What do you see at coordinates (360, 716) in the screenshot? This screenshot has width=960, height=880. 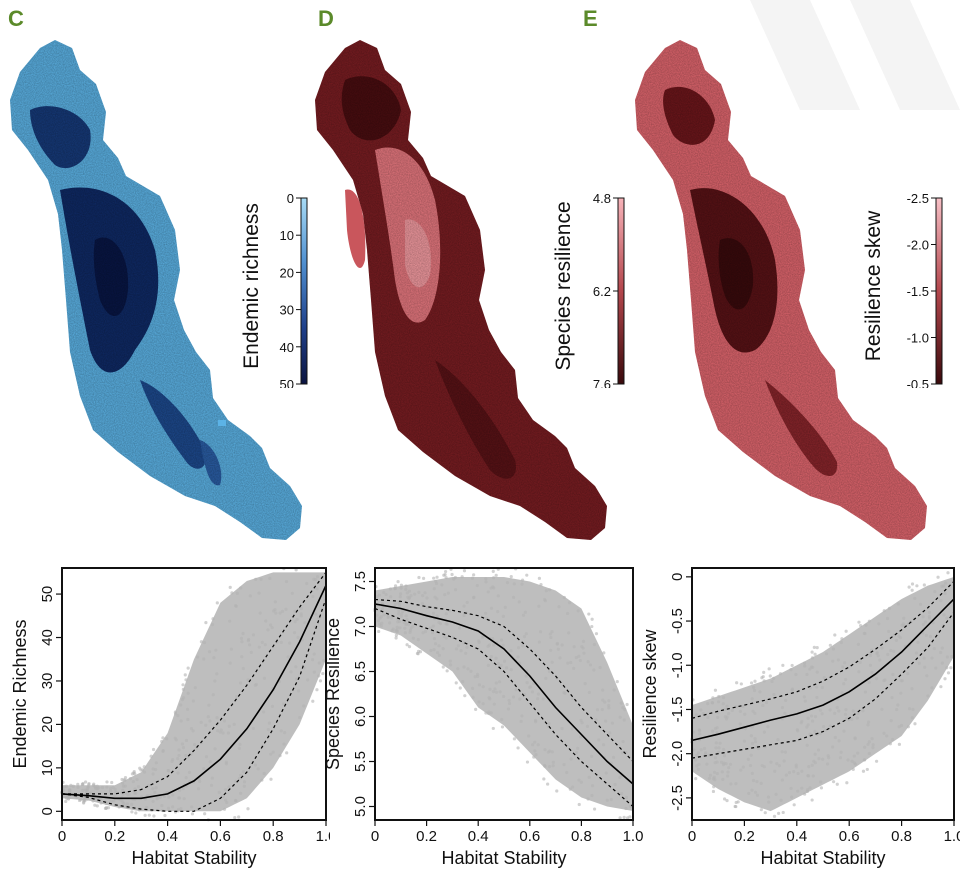 I see `y-tick-label: 6.0` at bounding box center [360, 716].